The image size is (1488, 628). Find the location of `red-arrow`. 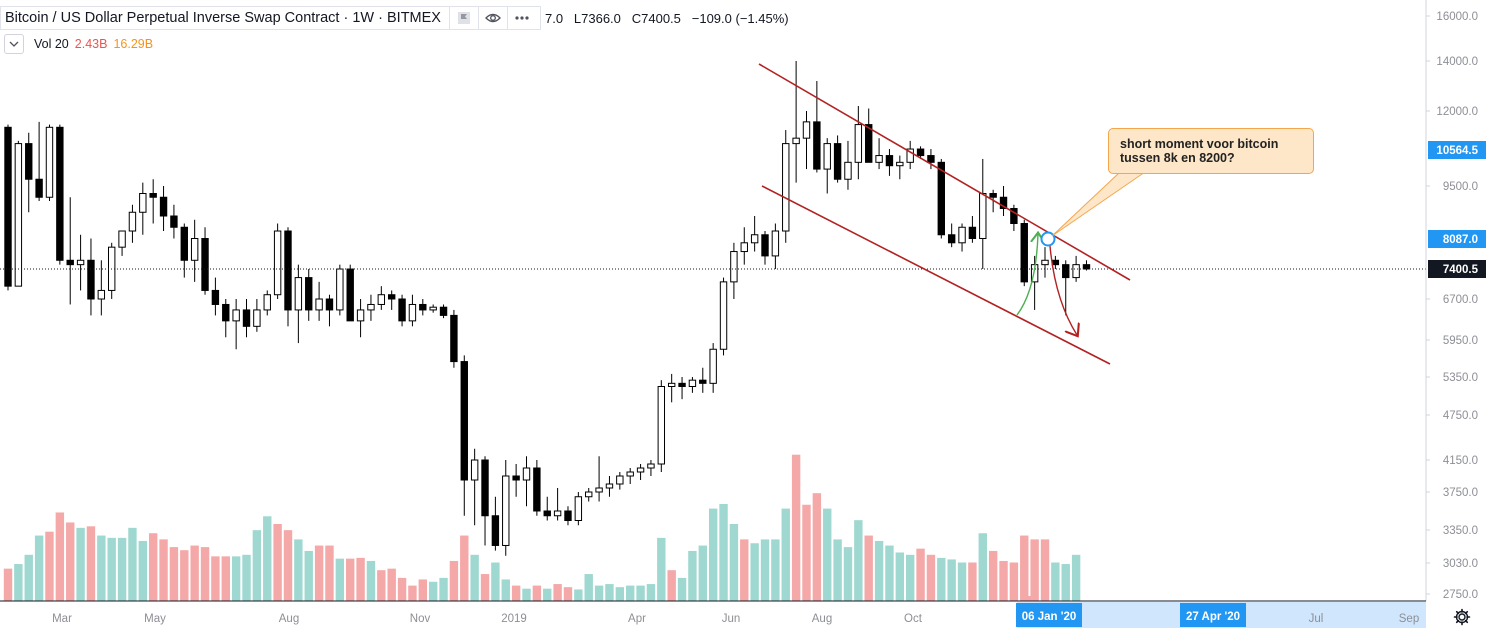

red-arrow is located at coordinates (1063, 290).